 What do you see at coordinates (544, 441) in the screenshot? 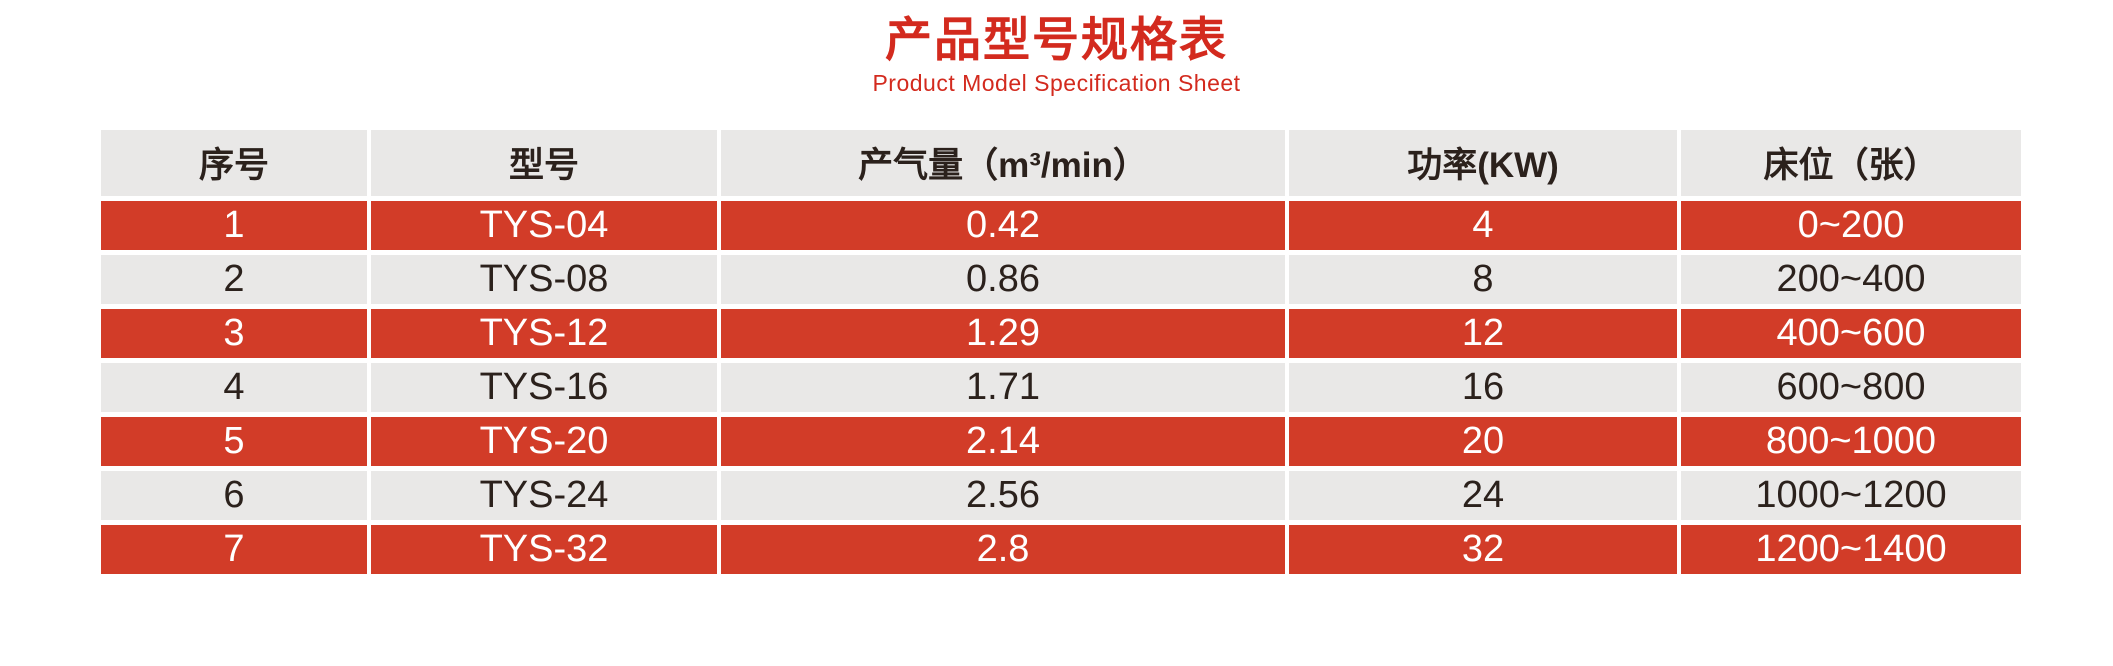
I see `cell-model: TYS-20` at bounding box center [544, 441].